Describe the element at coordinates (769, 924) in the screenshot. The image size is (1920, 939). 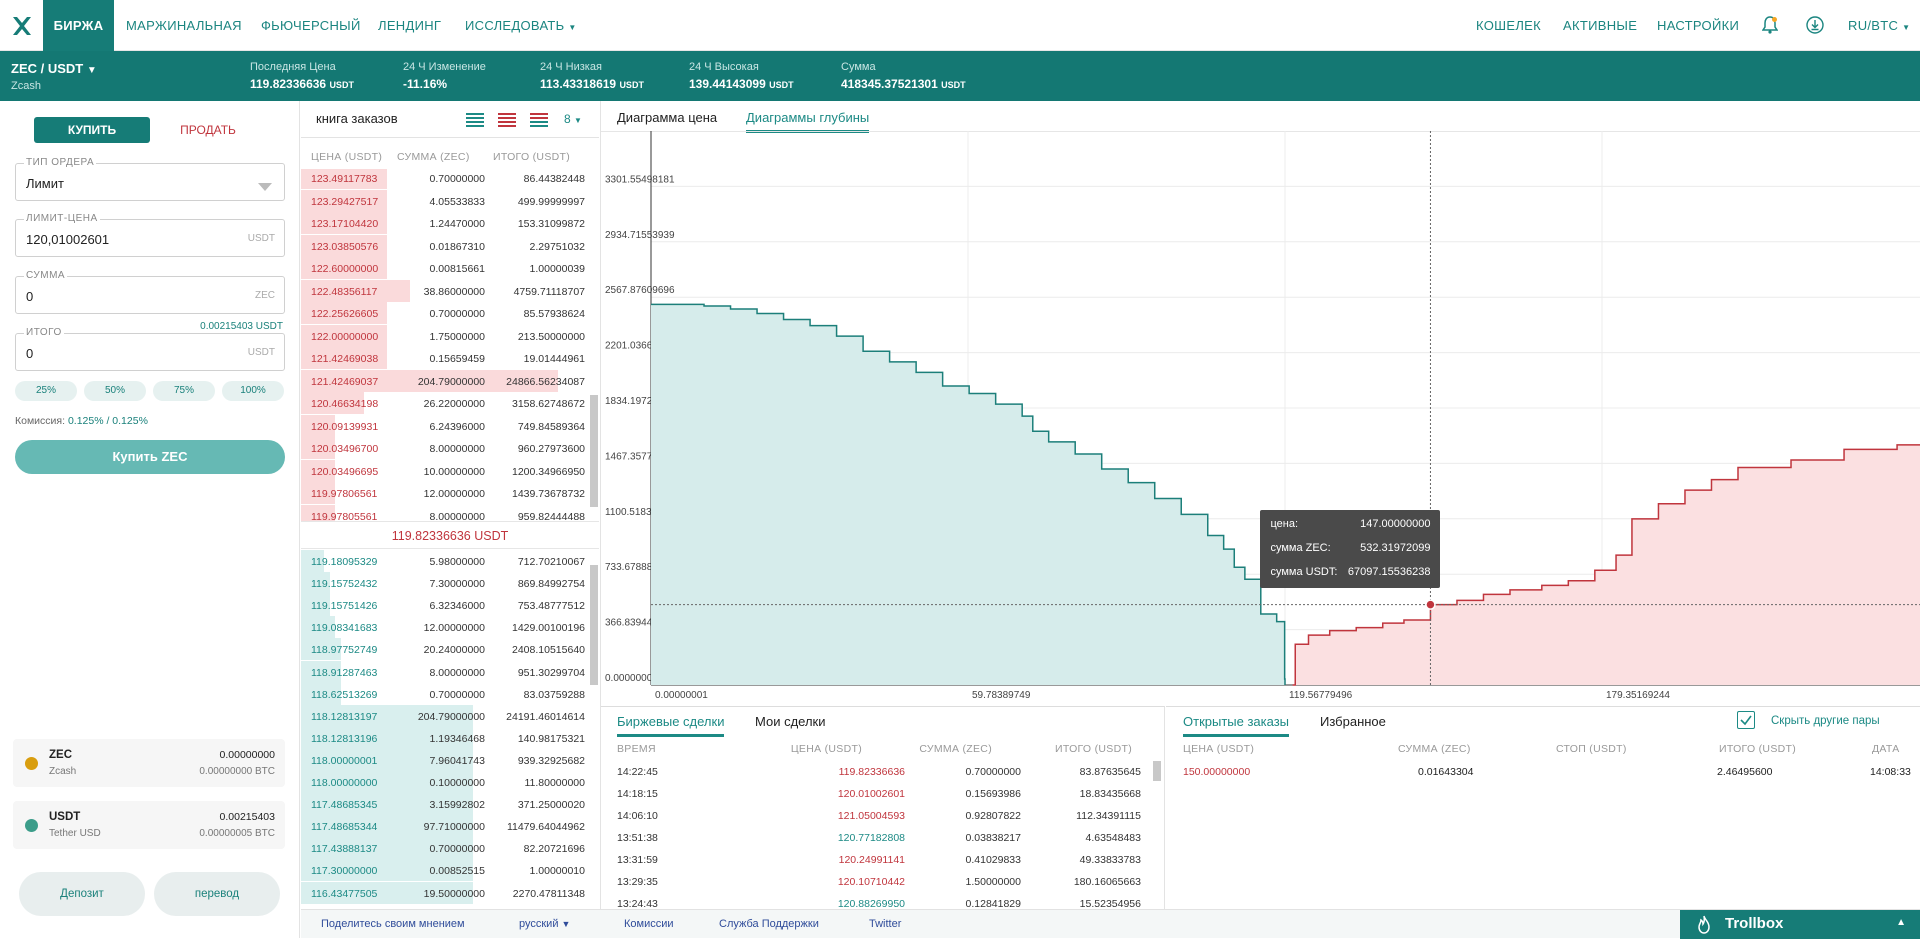
I see `support-link: Служба Поддержки` at that location.